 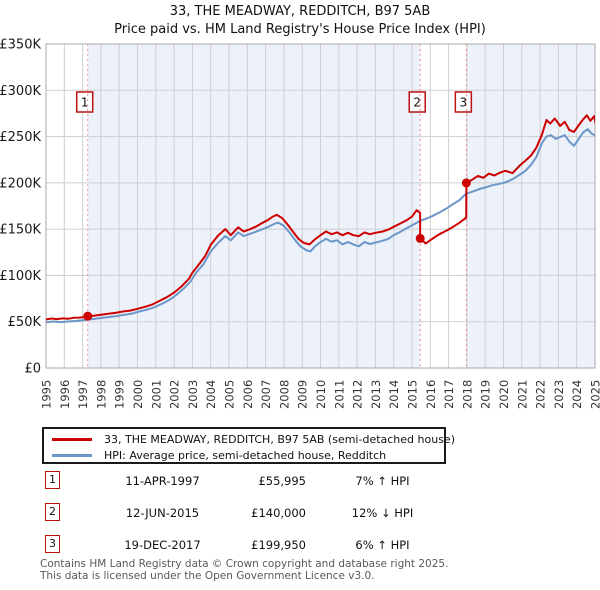 I want to click on x-axis-tick-label: 2005, so click(x=230, y=394).